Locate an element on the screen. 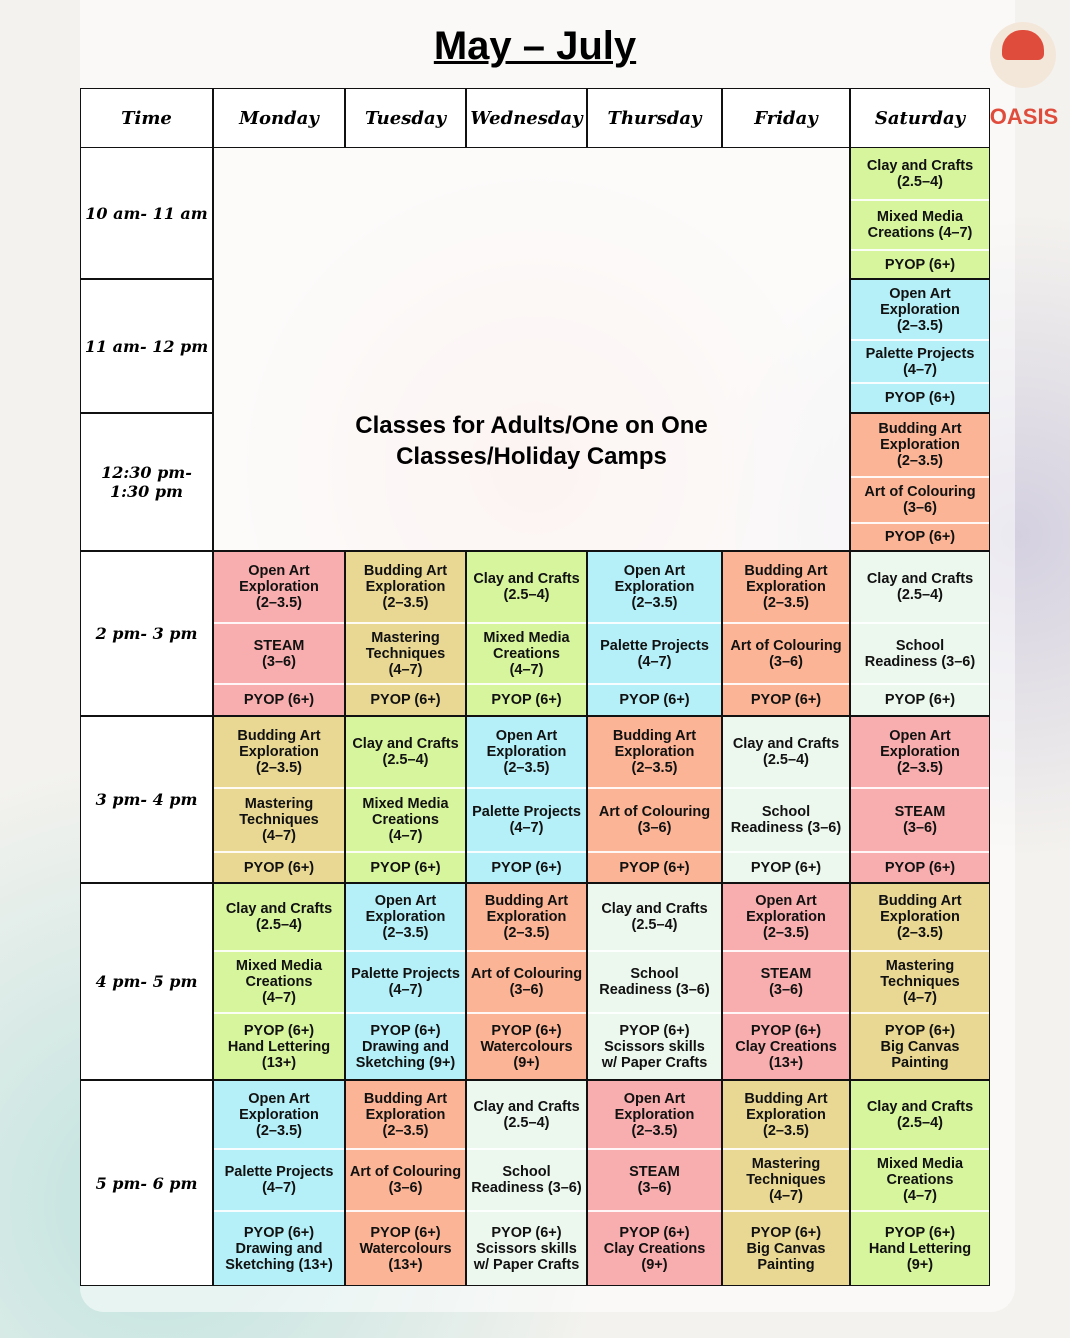 Image resolution: width=1070 pixels, height=1338 pixels. class-cell: PYOP (6+) Watercolours (13+) is located at coordinates (405, 1248).